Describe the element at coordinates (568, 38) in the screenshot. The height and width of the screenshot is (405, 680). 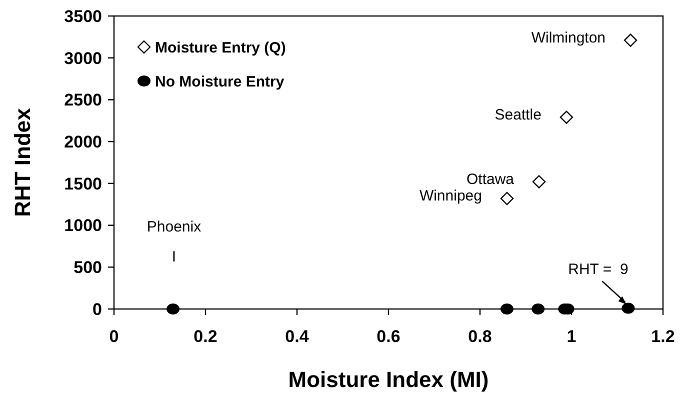
I see `annotation: Wilmington` at that location.